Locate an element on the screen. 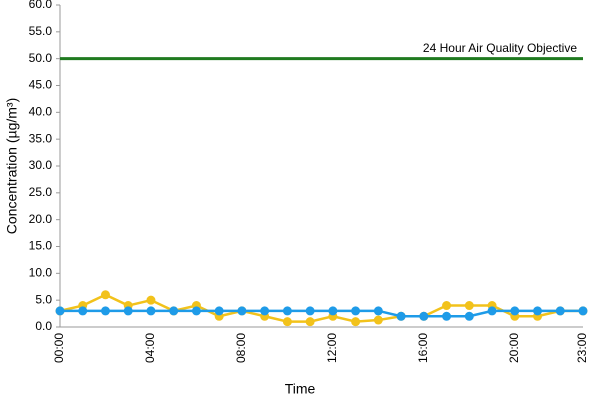 The height and width of the screenshot is (405, 600). y-tick-label: 15.0 is located at coordinates (41, 246).